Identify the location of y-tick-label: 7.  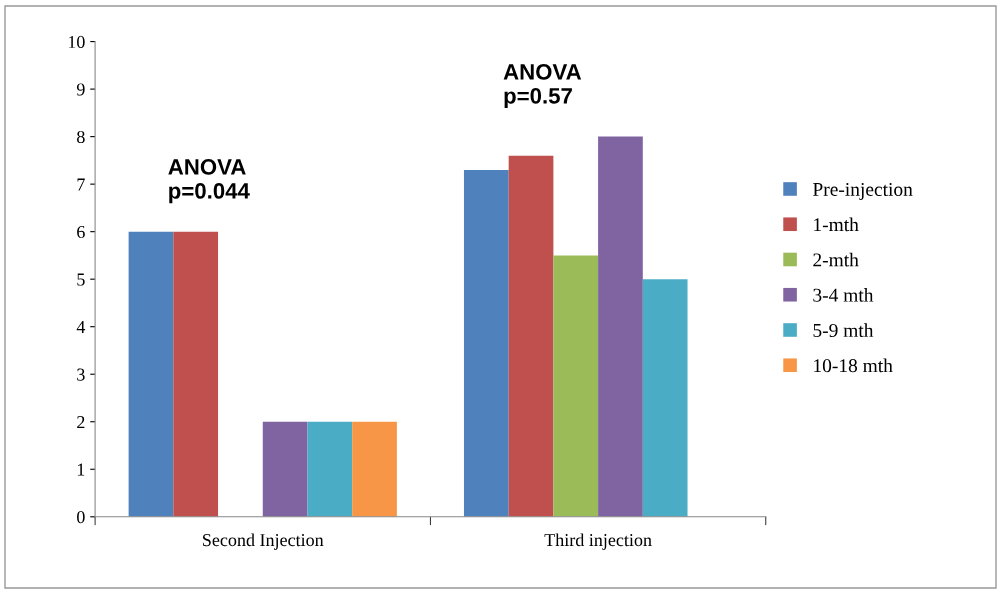
(81, 184).